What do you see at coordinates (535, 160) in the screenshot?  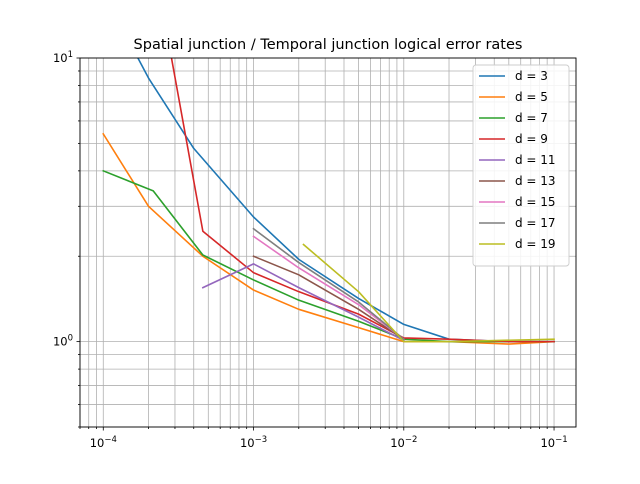 I see `legend-label-5: d = 11` at bounding box center [535, 160].